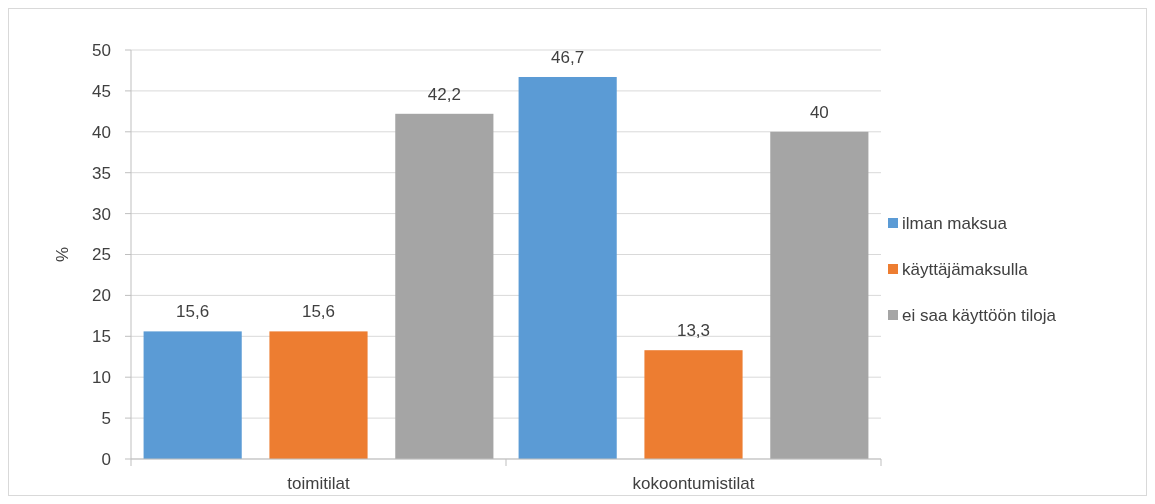  What do you see at coordinates (965, 269) in the screenshot?
I see `legend-label: käyttäjämaksulla` at bounding box center [965, 269].